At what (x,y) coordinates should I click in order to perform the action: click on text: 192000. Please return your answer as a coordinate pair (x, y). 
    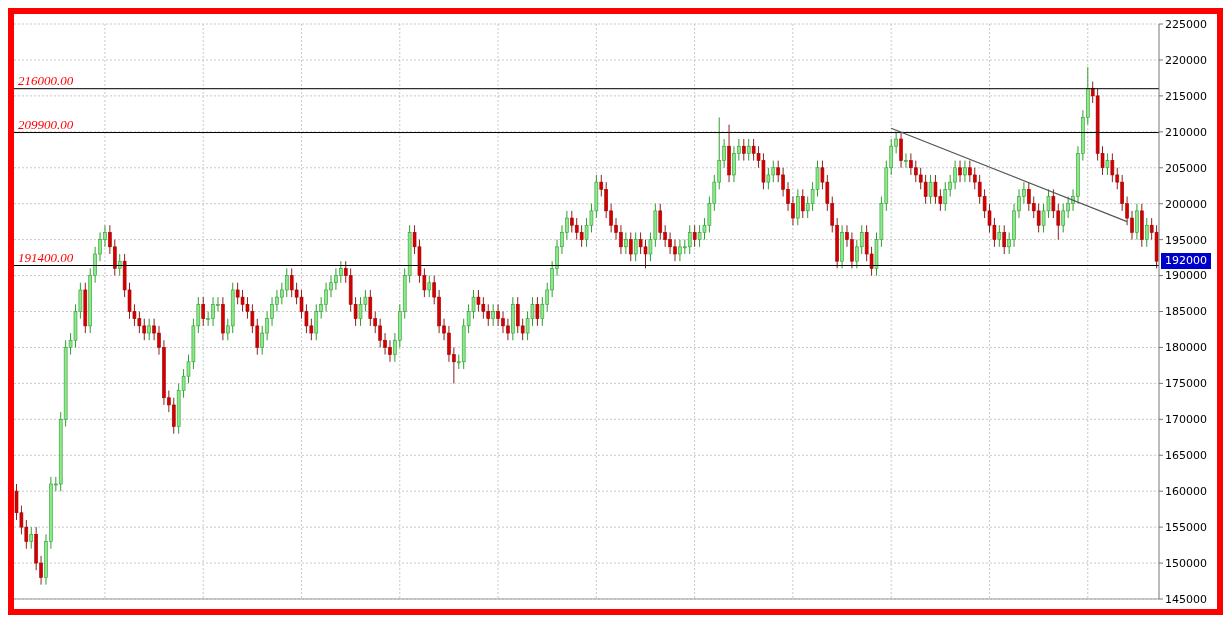
    Looking at the image, I should click on (1186, 261).